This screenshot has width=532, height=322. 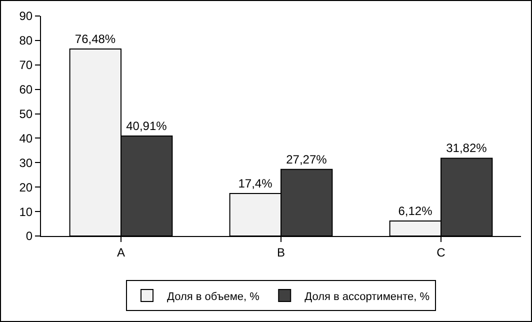 I want to click on y-tick-label: 30, so click(x=26, y=163).